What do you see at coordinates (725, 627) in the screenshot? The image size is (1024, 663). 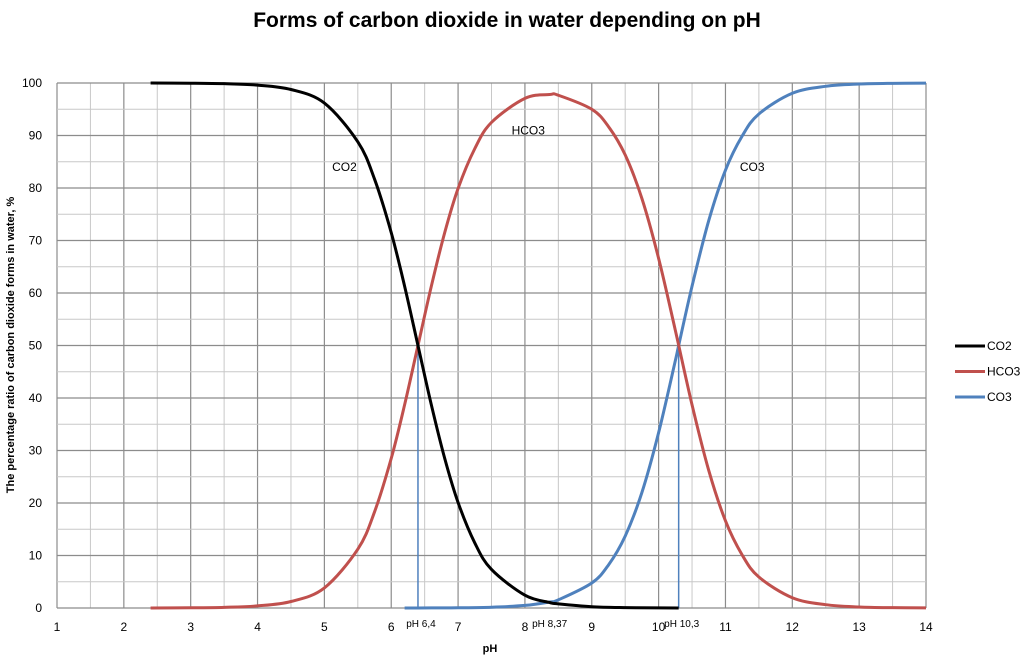 I see `x-tick-label: 11` at bounding box center [725, 627].